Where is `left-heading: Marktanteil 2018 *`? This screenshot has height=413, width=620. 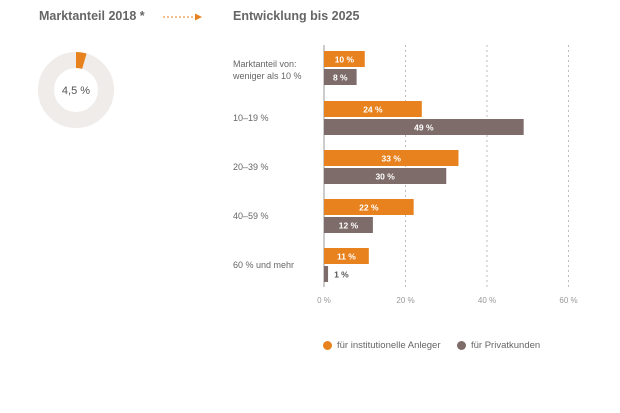 left-heading: Marktanteil 2018 * is located at coordinates (92, 16).